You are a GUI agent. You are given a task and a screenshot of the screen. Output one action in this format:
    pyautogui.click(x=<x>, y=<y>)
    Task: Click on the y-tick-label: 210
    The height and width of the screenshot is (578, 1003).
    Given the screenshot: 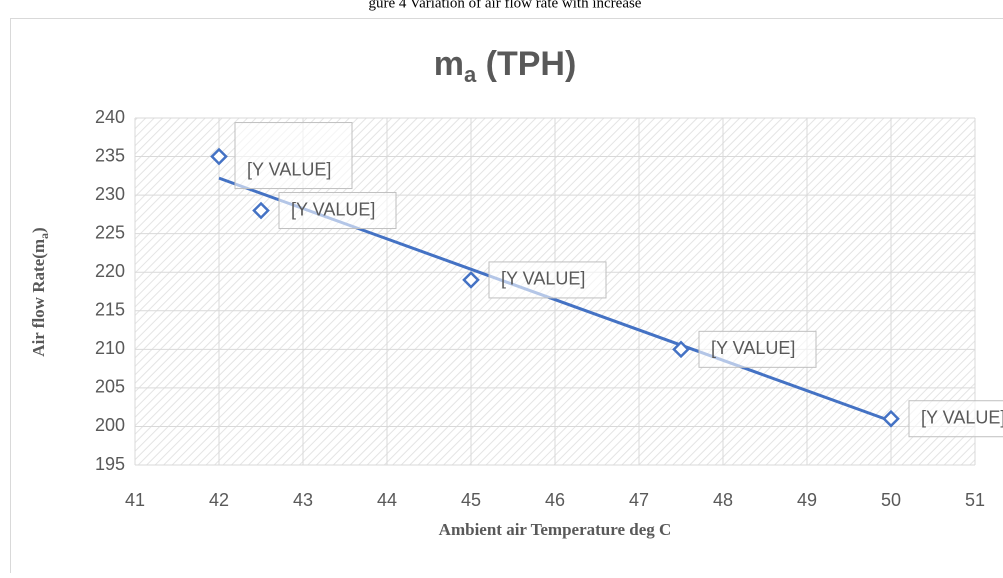 What is the action you would take?
    pyautogui.click(x=110, y=348)
    